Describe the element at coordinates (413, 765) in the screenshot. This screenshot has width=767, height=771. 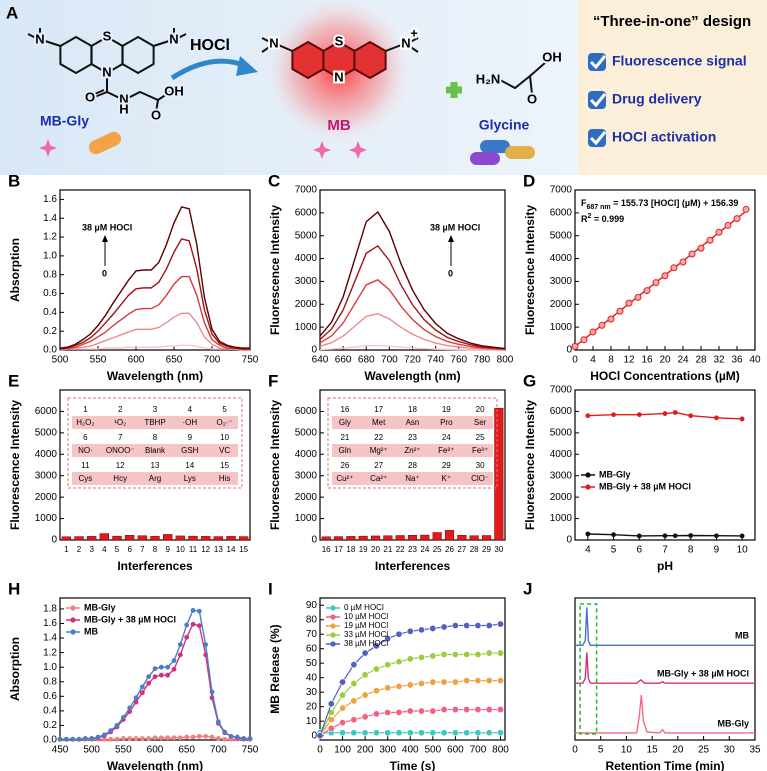
I see `x-axis-title: Time (s)` at that location.